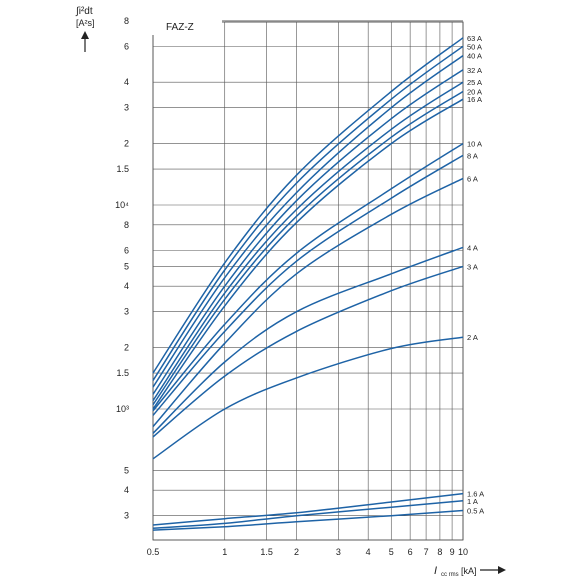  Describe the element at coordinates (474, 56) in the screenshot. I see `series-label: 40 A` at that location.